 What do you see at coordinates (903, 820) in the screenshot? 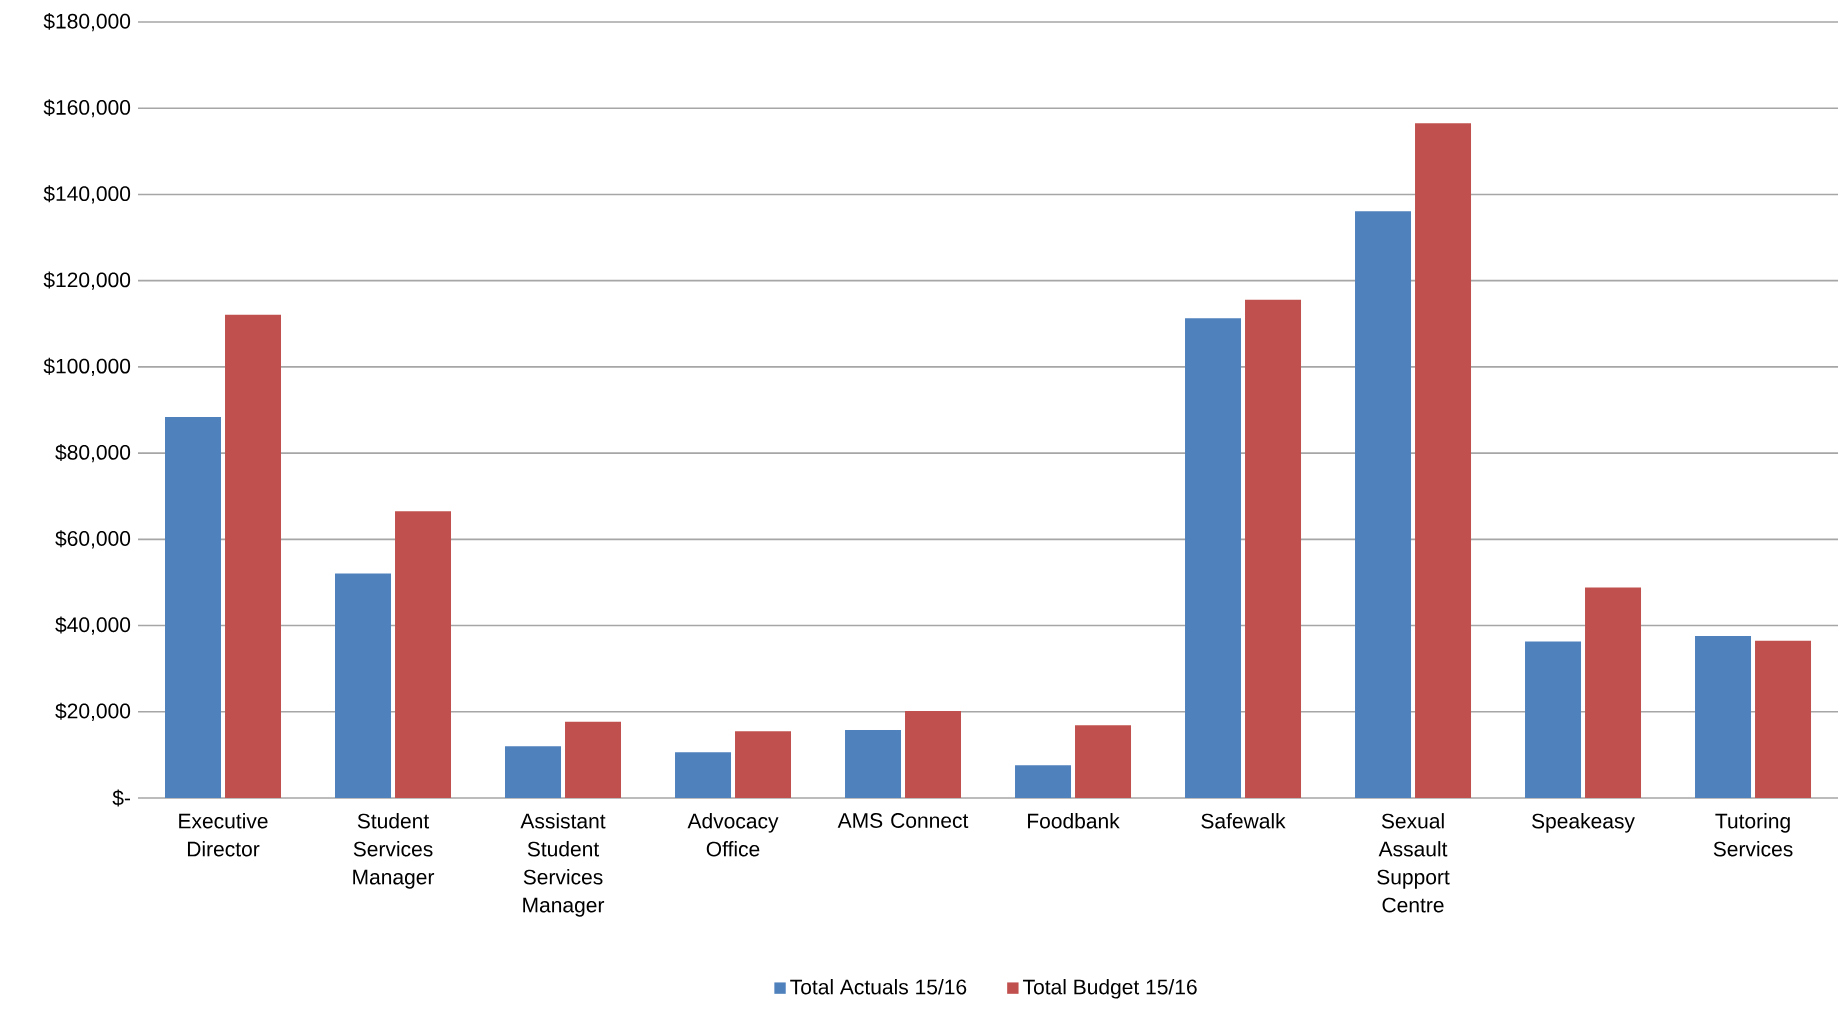
I see `x-tick-label: AMS Connect` at bounding box center [903, 820].